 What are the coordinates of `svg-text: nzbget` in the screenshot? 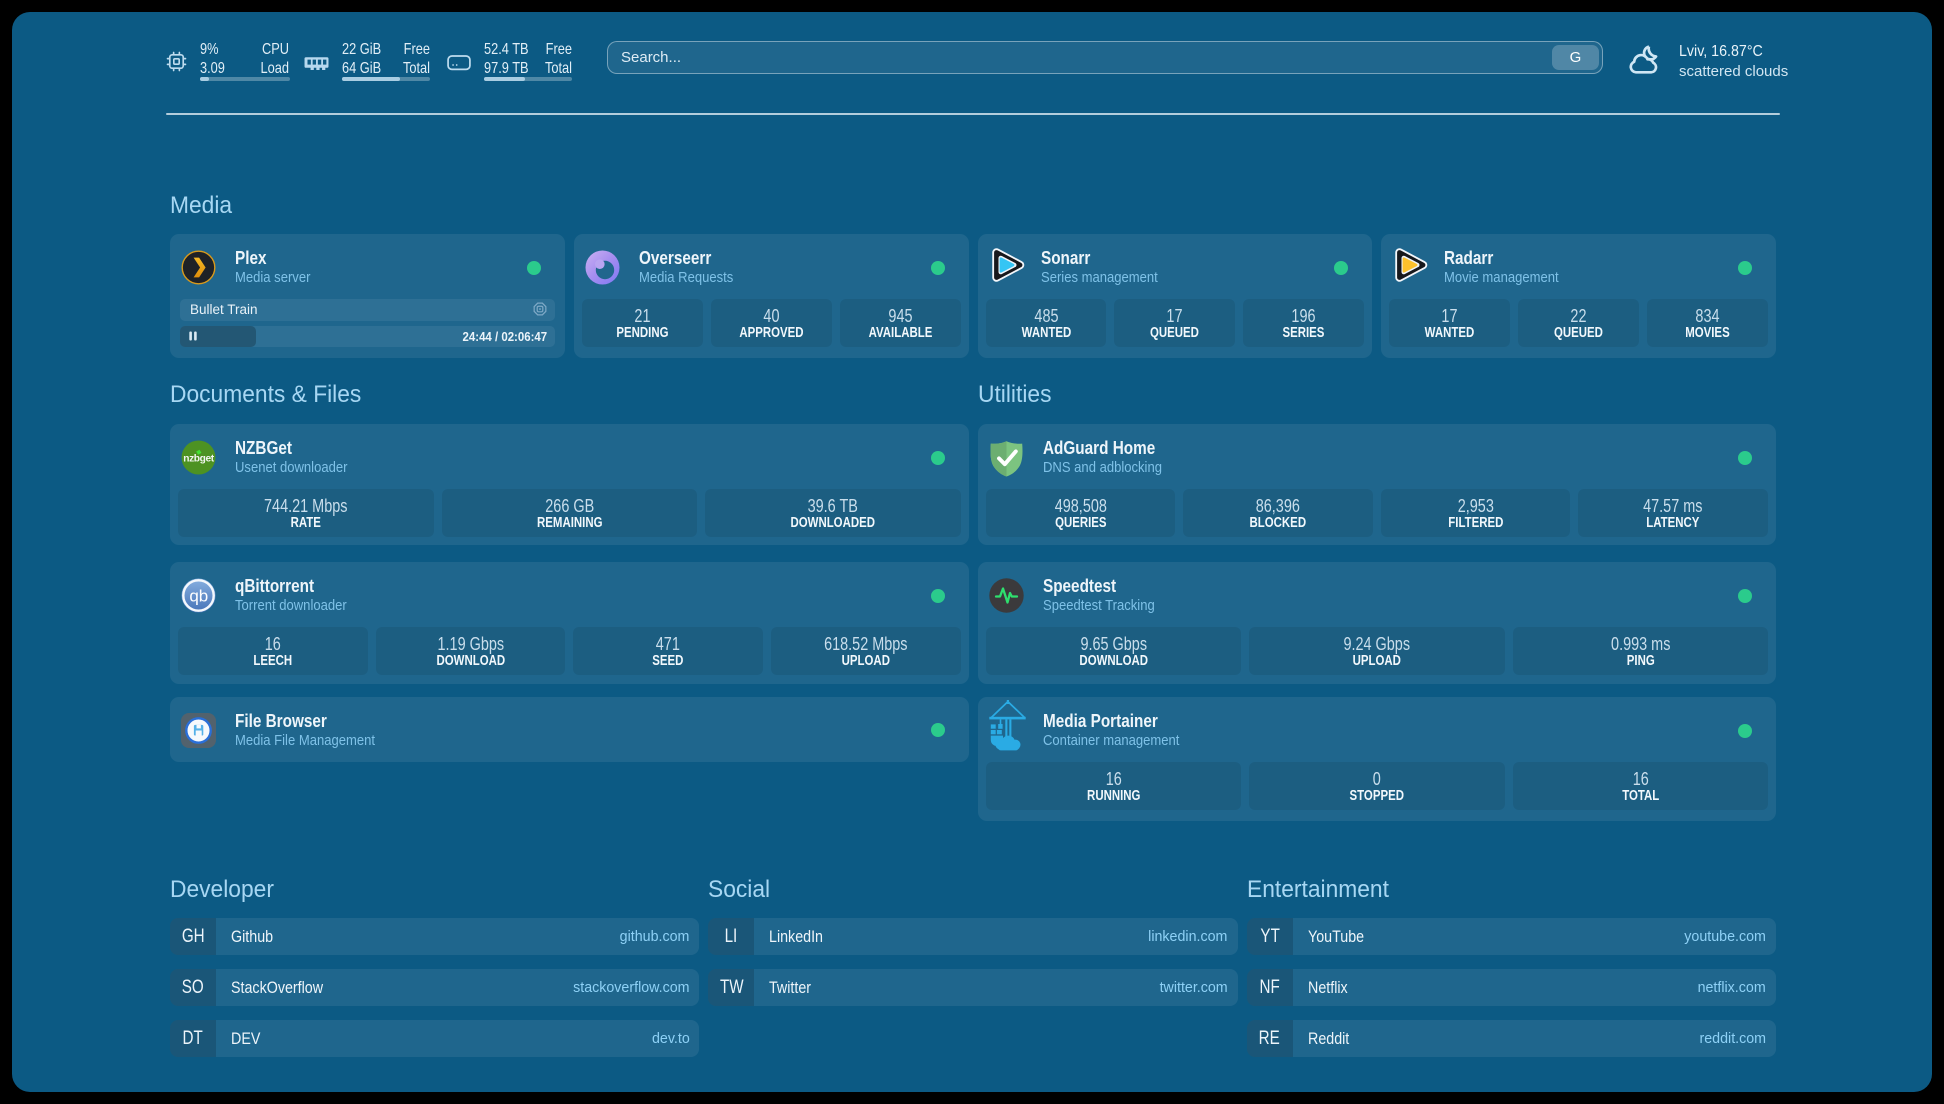 It's located at (198, 459).